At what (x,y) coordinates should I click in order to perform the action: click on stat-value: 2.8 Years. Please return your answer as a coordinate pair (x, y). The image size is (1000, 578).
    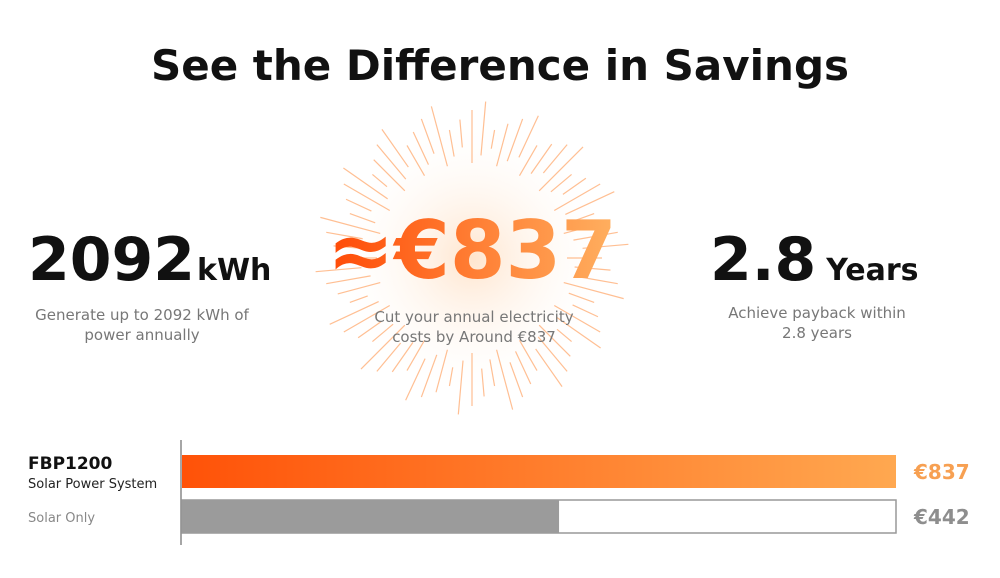
    Looking at the image, I should click on (814, 260).